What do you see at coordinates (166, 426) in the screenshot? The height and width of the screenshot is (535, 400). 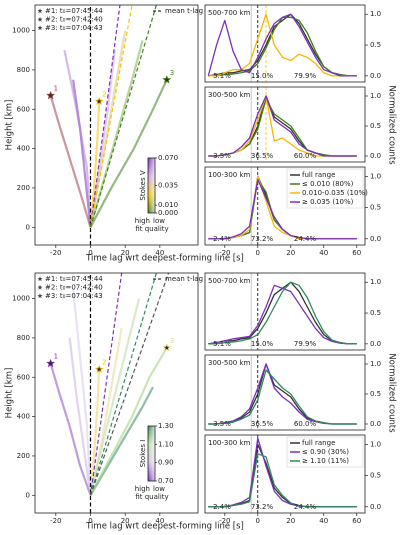 I see `colorbar-tick-label: 1.30` at bounding box center [166, 426].